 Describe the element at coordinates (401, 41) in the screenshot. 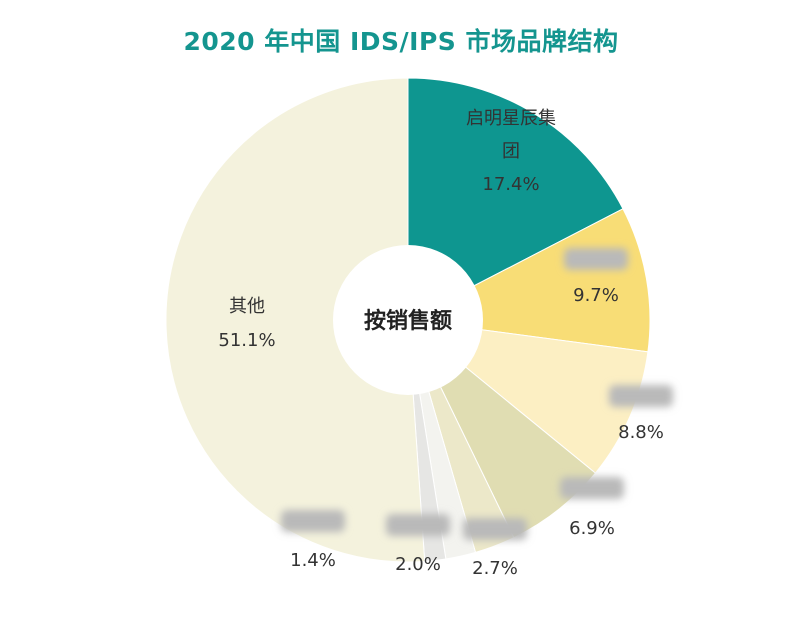

I see `chart-title: 2020 年中国 IDS/IPS 市场品牌结构` at that location.